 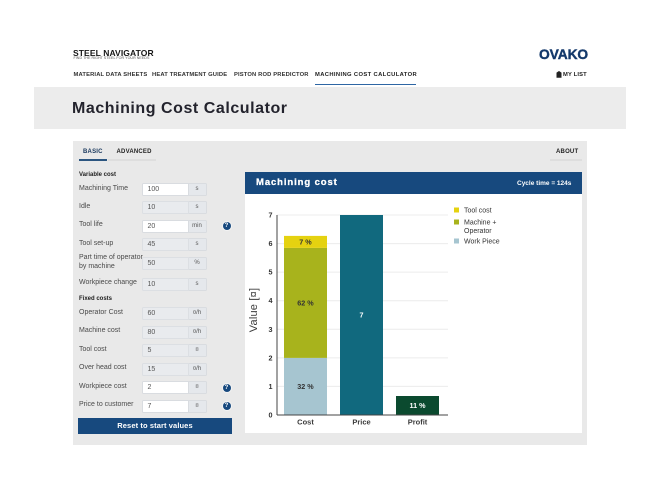 I want to click on svg-text: Cost, so click(x=305, y=422).